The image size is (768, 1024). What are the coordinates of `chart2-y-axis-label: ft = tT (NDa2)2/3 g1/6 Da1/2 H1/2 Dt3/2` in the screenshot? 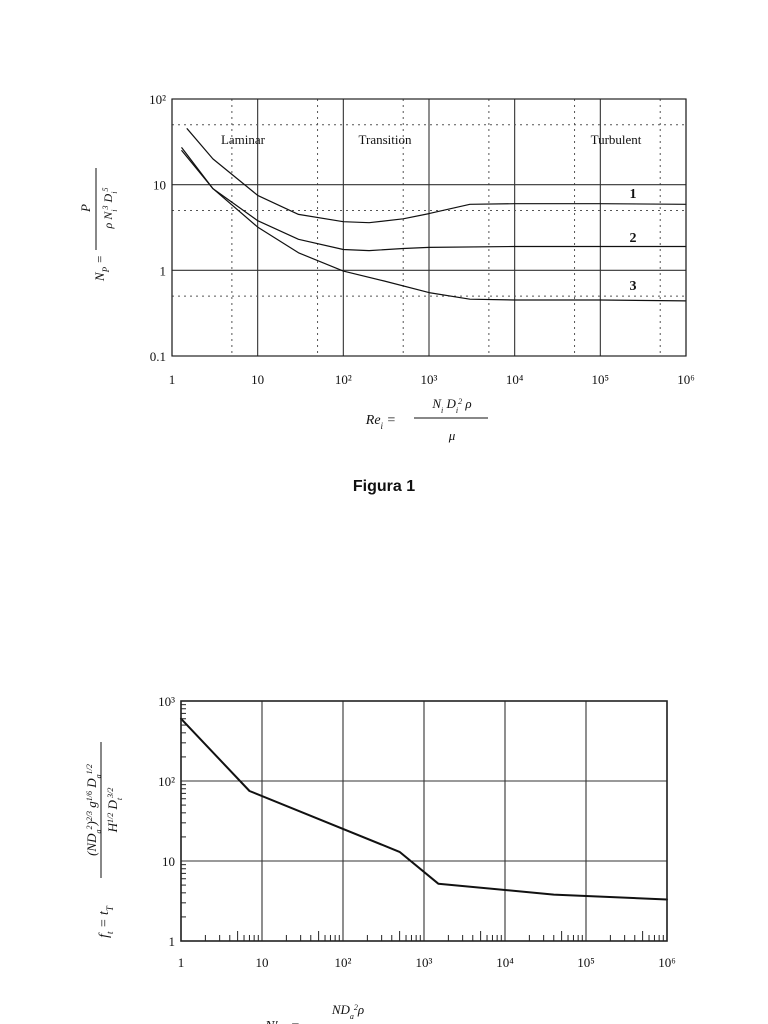 It's located at (104, 840).